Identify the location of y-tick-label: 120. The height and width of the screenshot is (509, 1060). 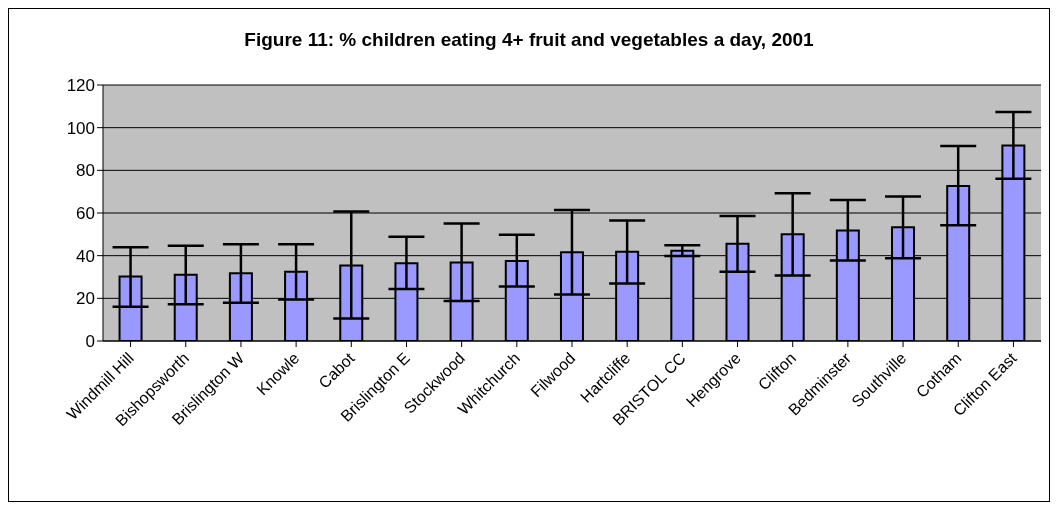
(80, 86).